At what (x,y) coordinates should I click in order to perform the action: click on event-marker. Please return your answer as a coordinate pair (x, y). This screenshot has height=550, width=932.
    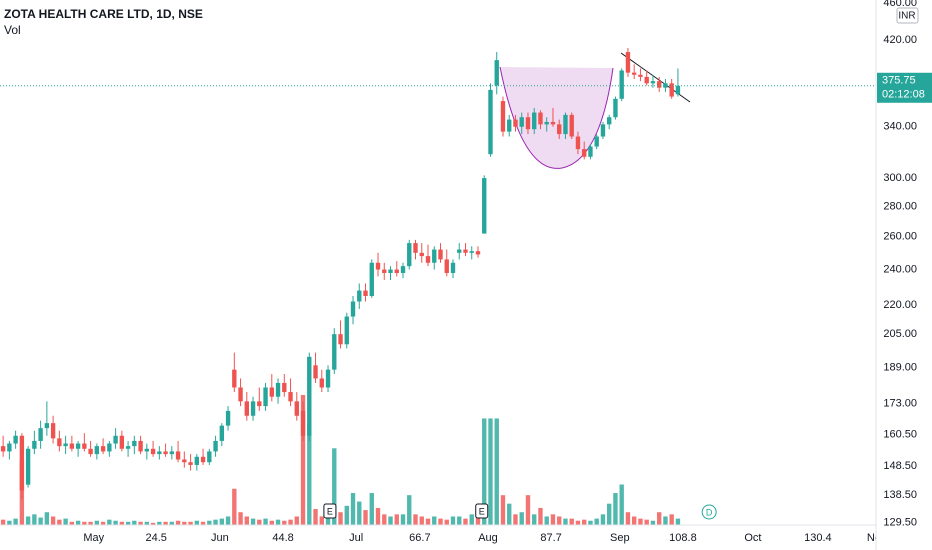
    Looking at the image, I should click on (482, 511).